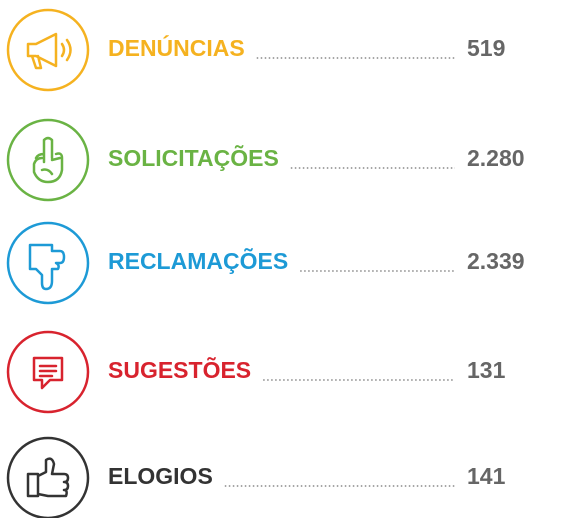  Describe the element at coordinates (256, 372) in the screenshot. I see `list-item: SUGESTÕES 131` at that location.